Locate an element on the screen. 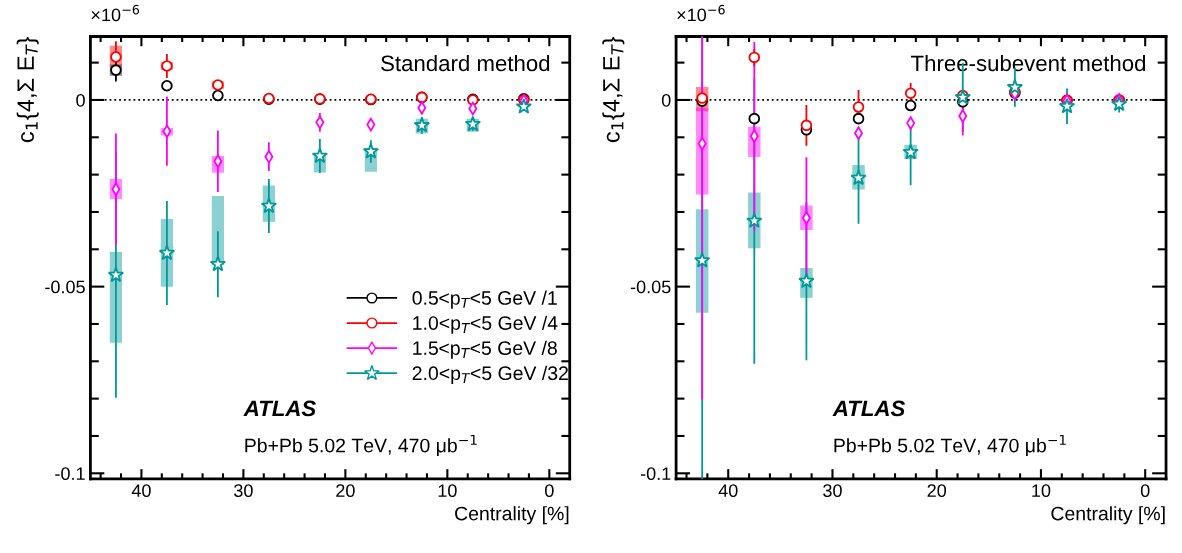 Image resolution: width=1182 pixels, height=553 pixels. text: Three-subevent method is located at coordinates (1028, 63).